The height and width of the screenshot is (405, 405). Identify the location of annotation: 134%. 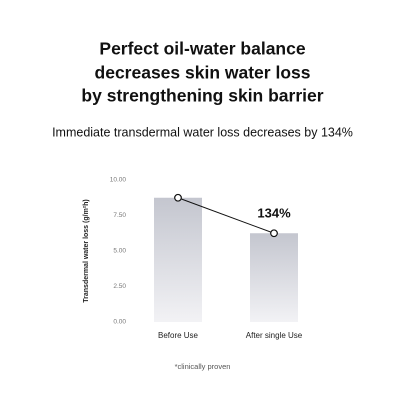
(274, 212).